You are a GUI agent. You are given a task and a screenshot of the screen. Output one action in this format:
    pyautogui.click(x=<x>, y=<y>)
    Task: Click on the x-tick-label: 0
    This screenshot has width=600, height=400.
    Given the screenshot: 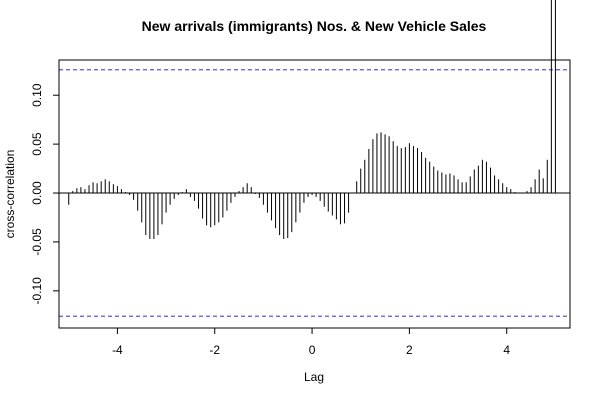 What is the action you would take?
    pyautogui.click(x=312, y=350)
    